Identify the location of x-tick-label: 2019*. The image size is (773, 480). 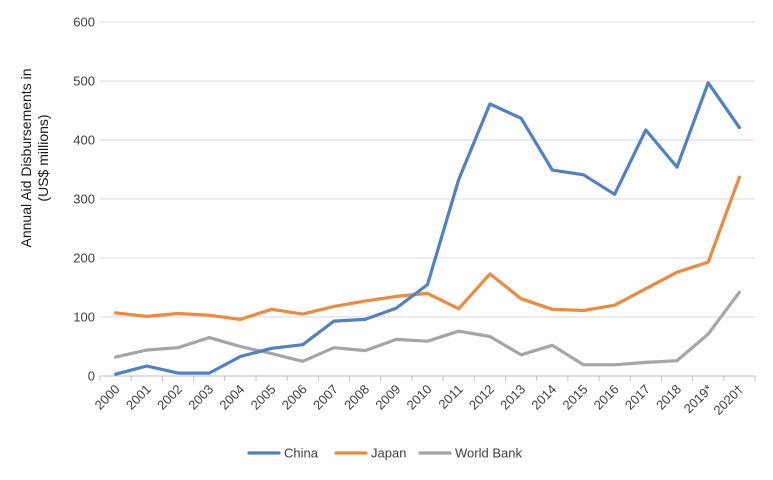
(698, 399).